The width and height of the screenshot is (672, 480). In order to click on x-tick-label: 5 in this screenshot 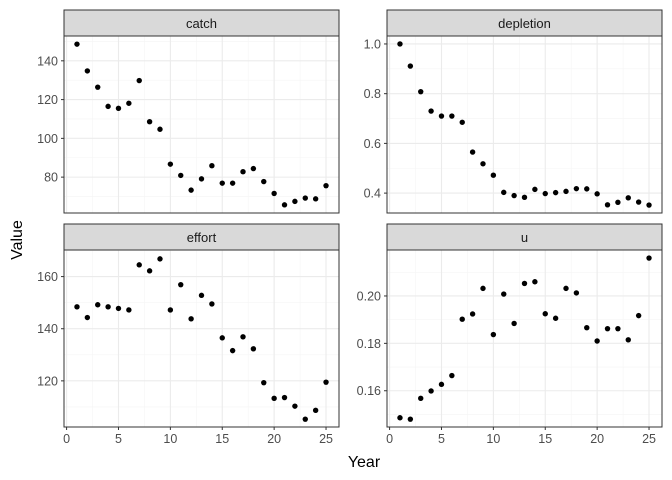, I will do `click(441, 439)`.